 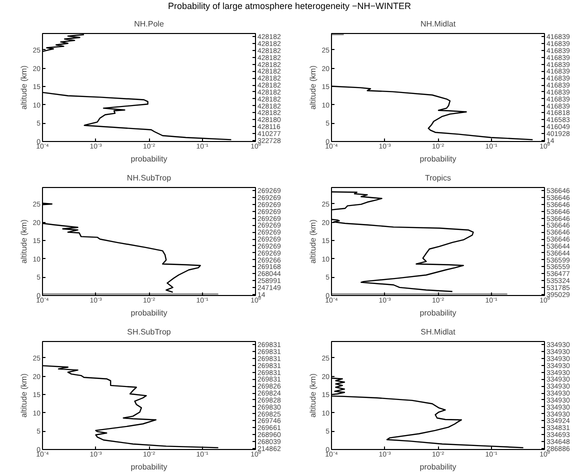 What do you see at coordinates (438, 178) in the screenshot?
I see `chart-title: Tropics` at bounding box center [438, 178].